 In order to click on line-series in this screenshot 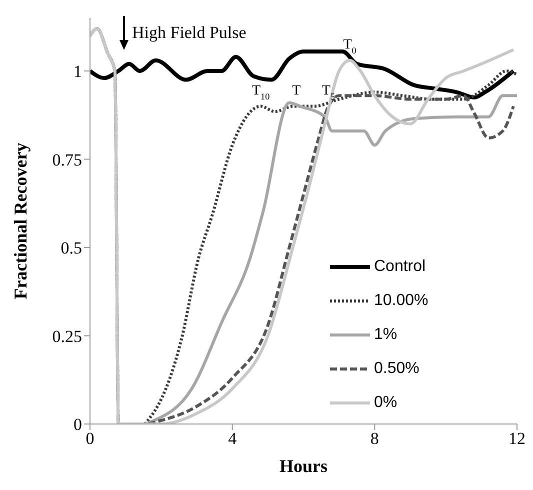, I will do `click(303, 75)`.